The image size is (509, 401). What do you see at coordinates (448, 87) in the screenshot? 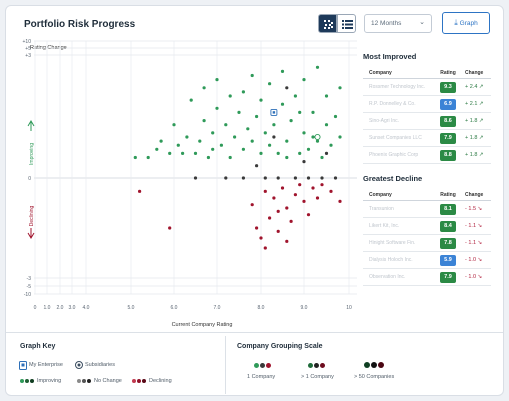
I see `rating-cell: 9.3` at bounding box center [448, 87].